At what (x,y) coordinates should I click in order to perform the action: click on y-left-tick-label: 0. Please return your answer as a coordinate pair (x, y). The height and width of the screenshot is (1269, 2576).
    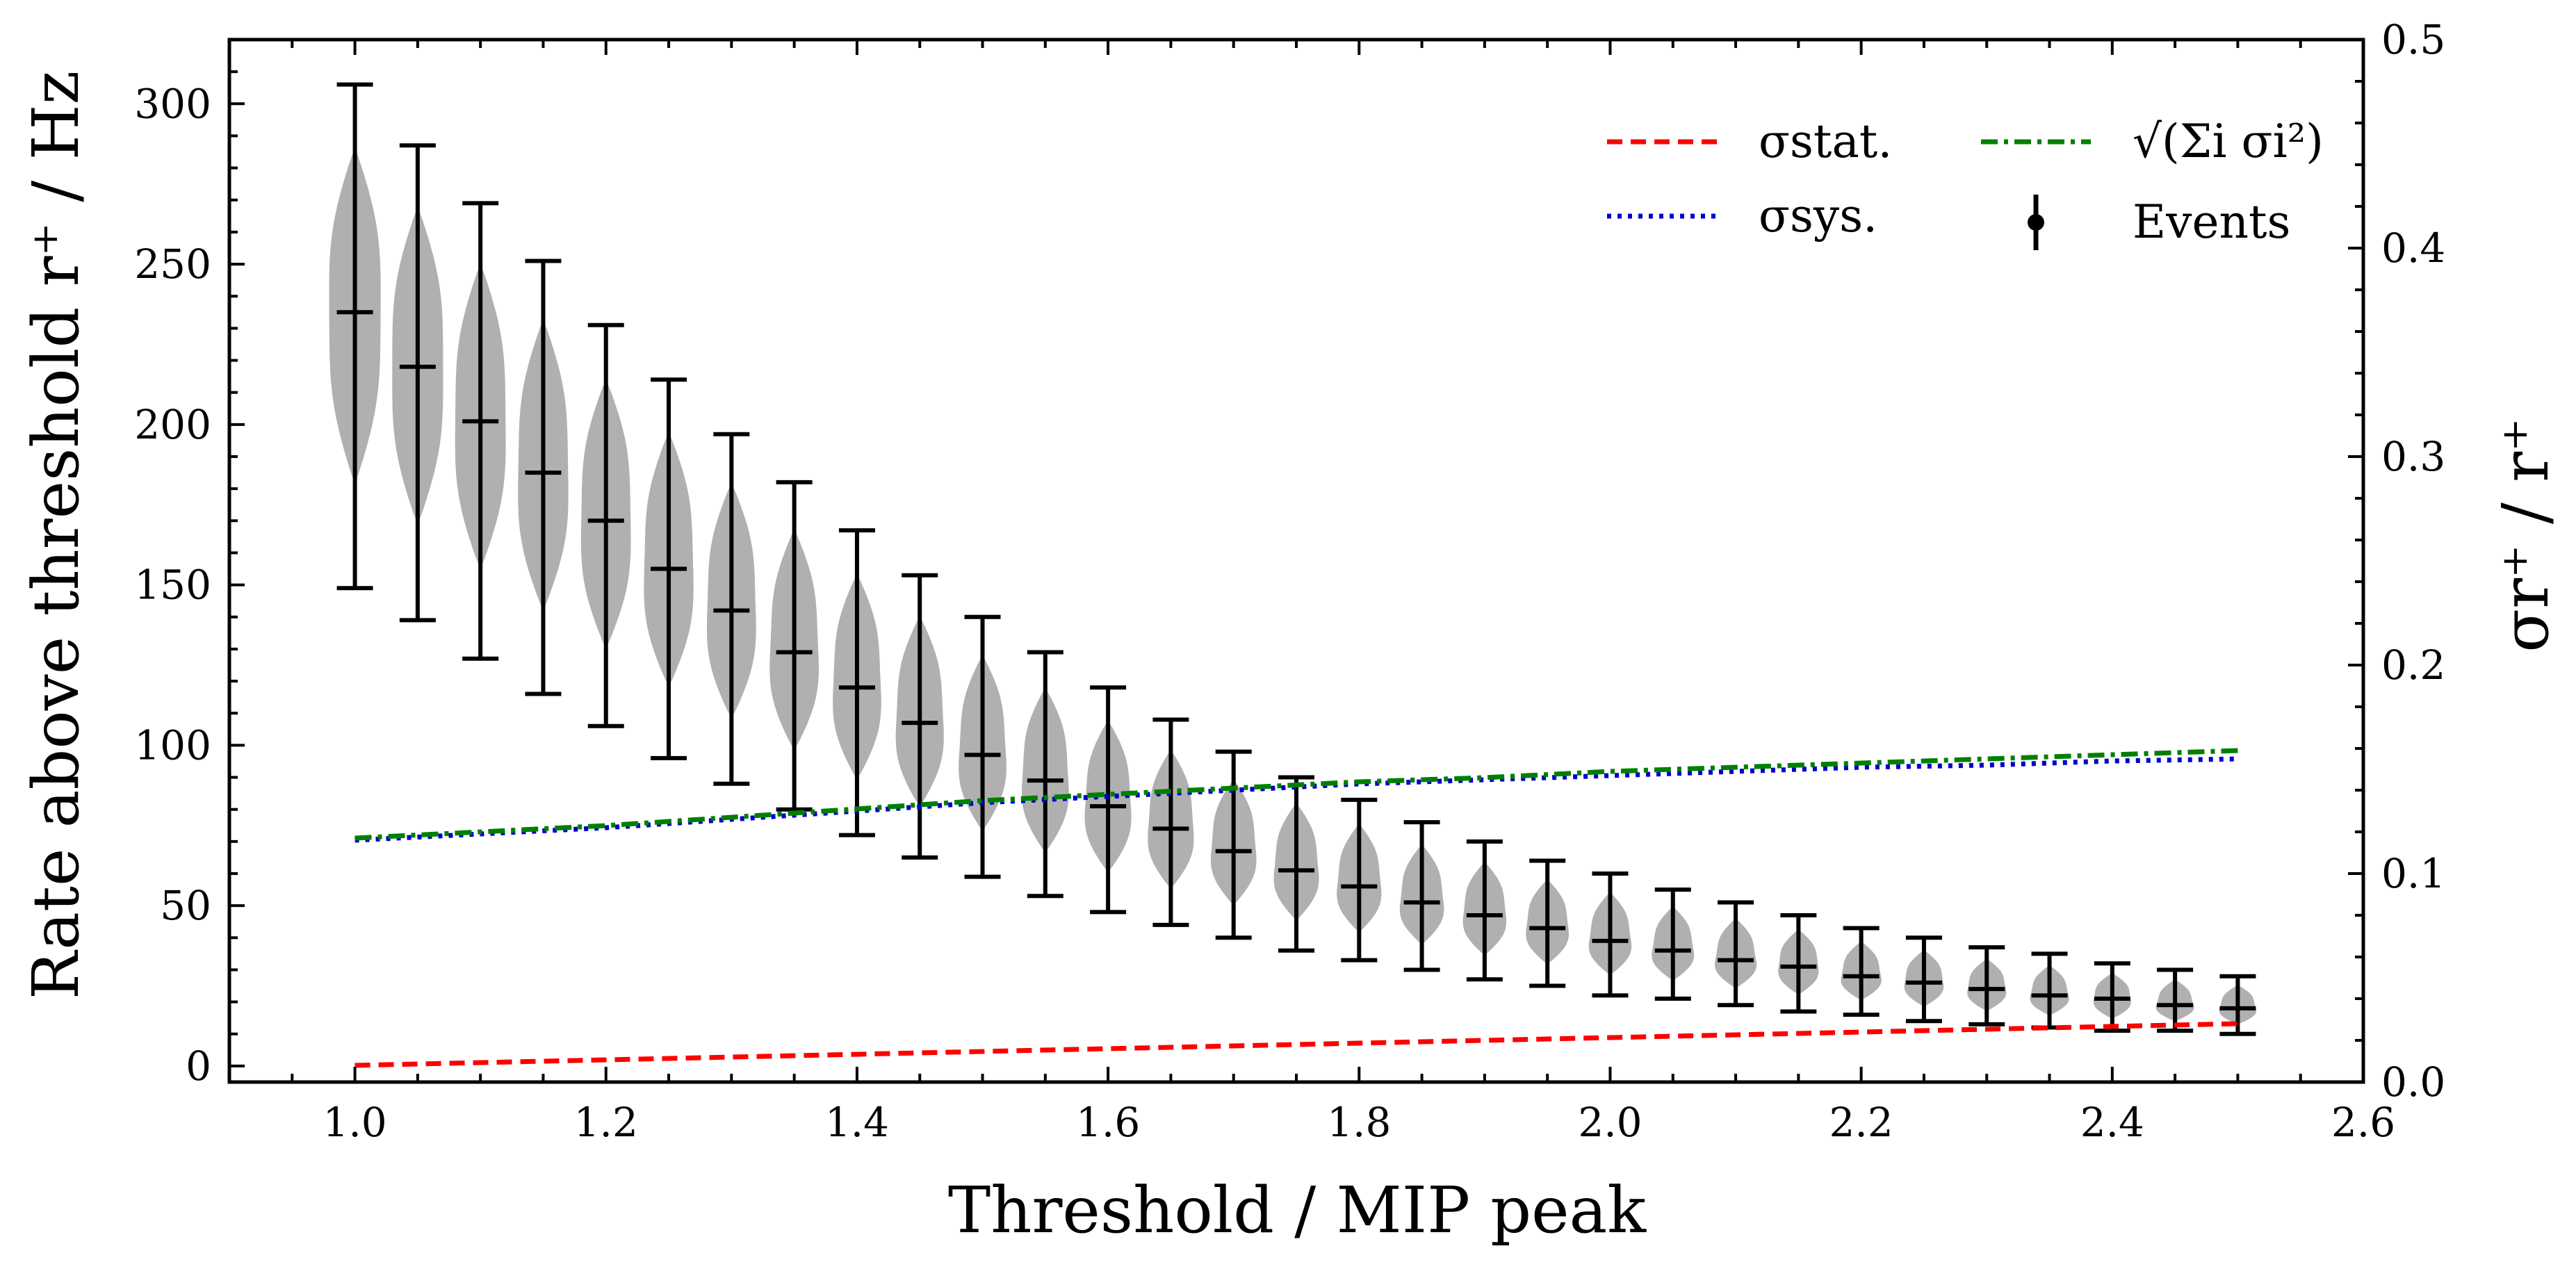
    Looking at the image, I should click on (198, 1066).